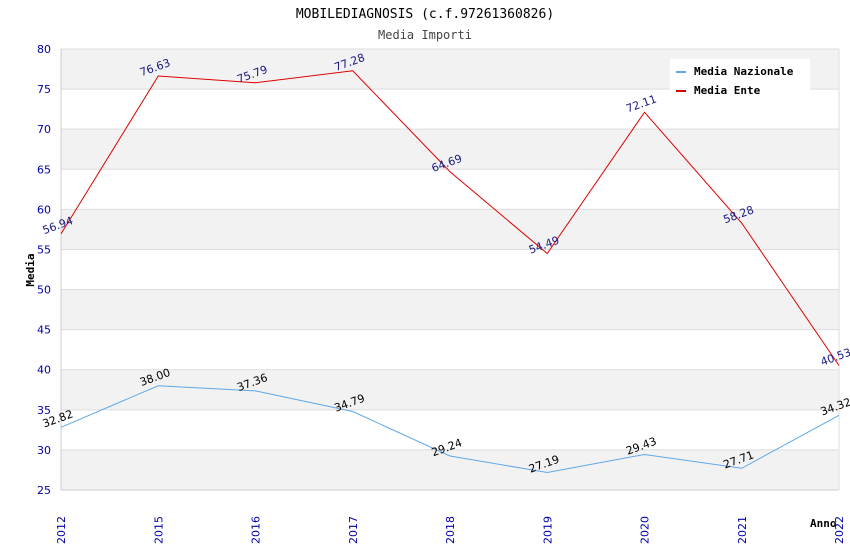  Describe the element at coordinates (44, 49) in the screenshot. I see `y-tick-label: 80` at that location.